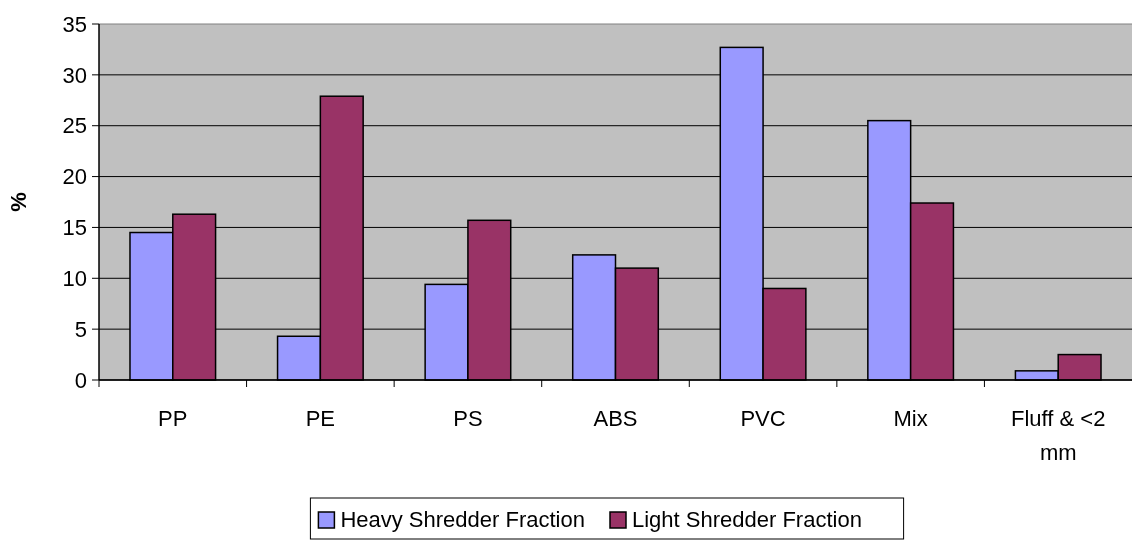  I want to click on y-tick-label: 10, so click(74, 278).